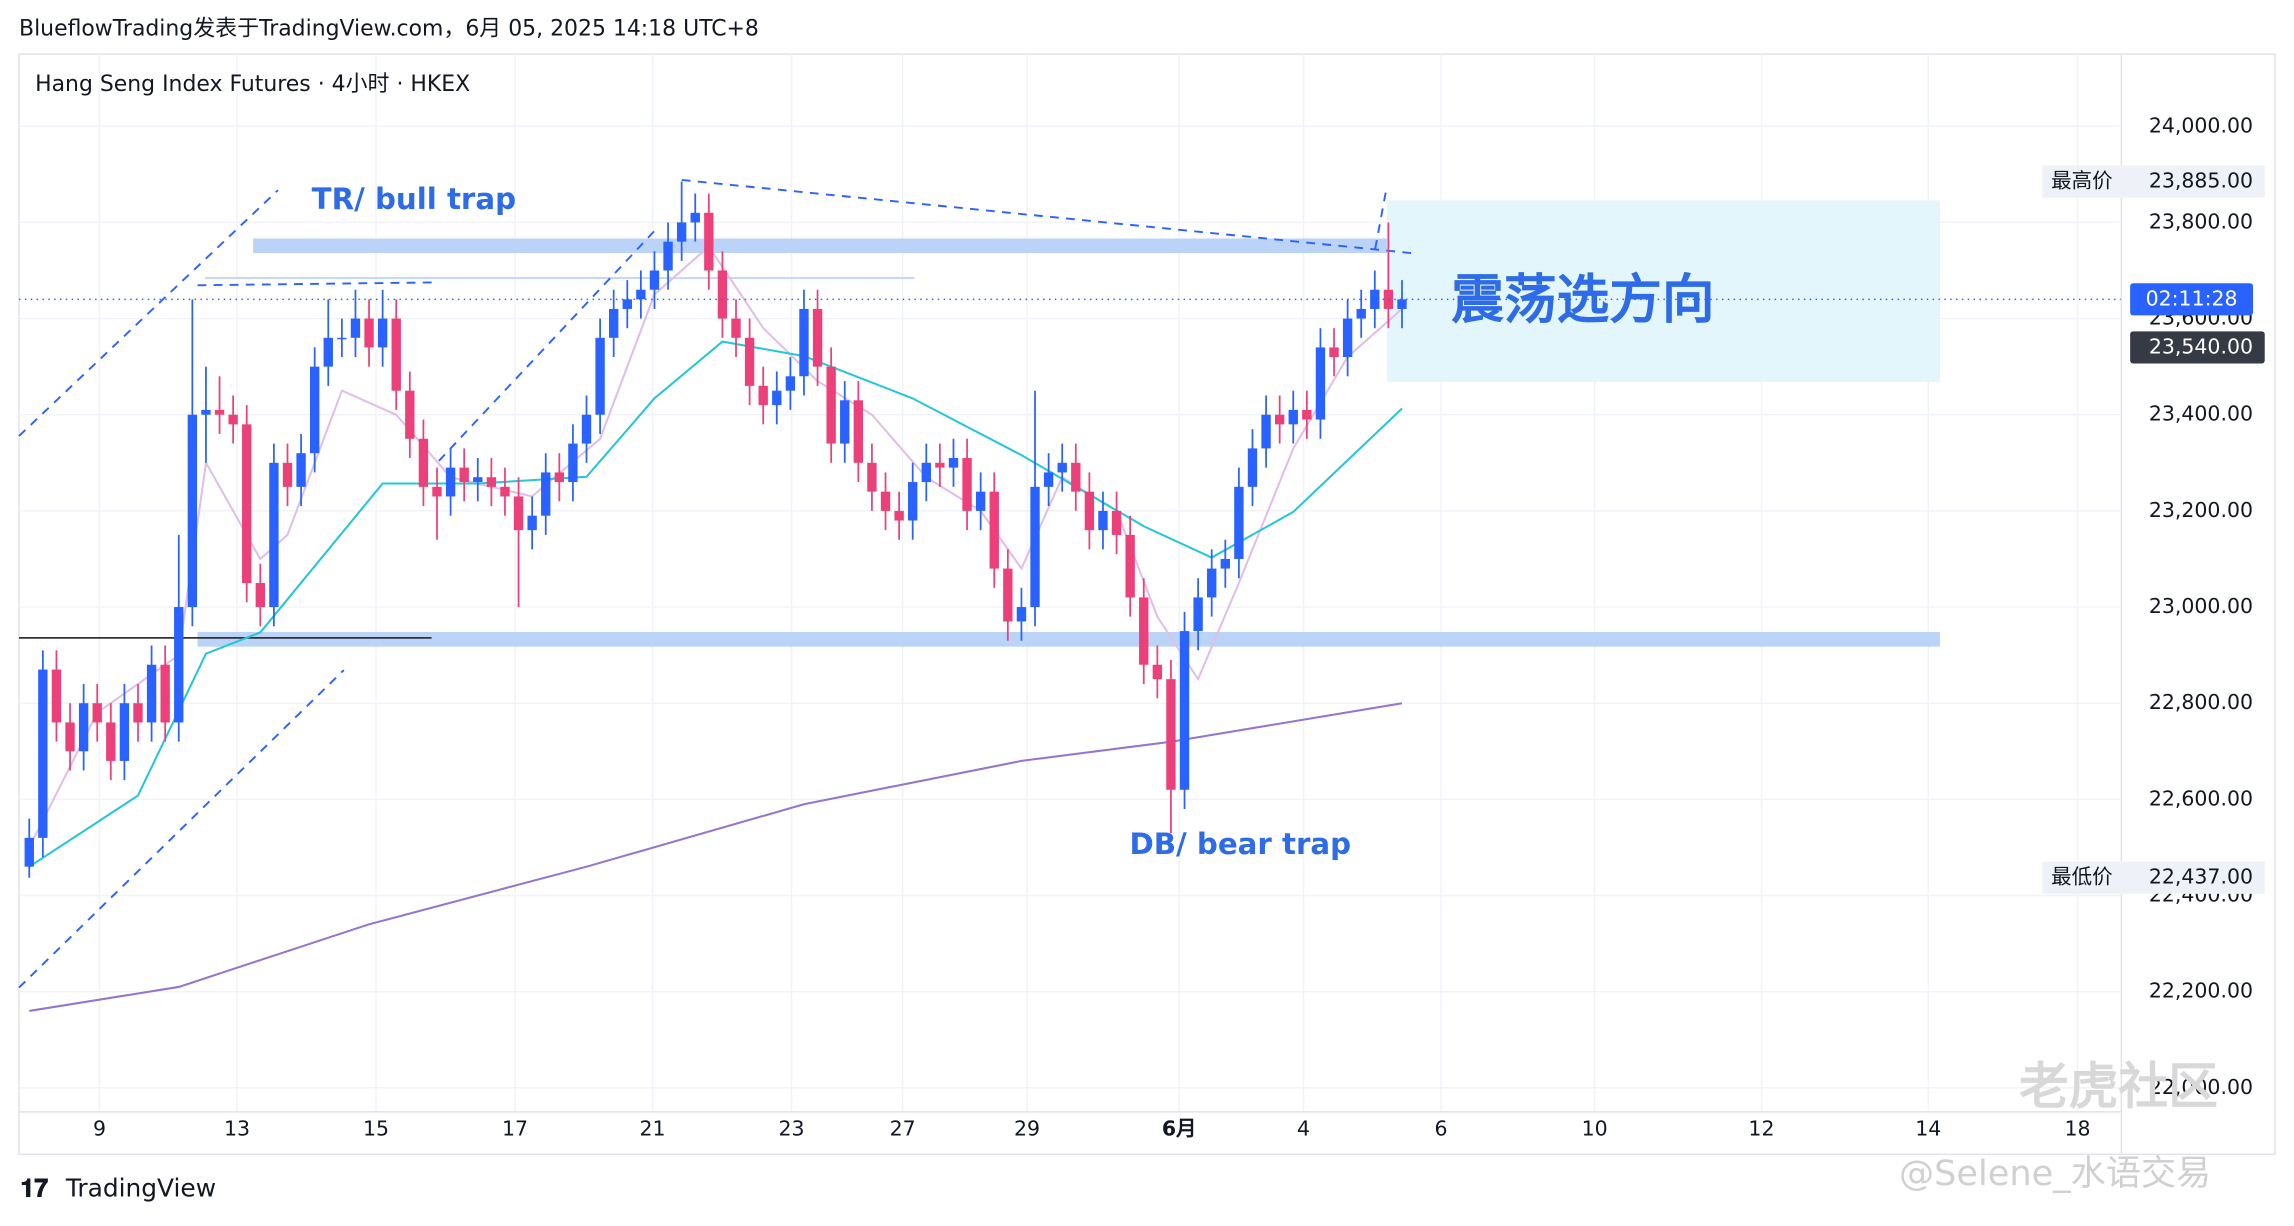 This screenshot has width=2294, height=1226. What do you see at coordinates (99, 1128) in the screenshot?
I see `x-tick-label: 9` at bounding box center [99, 1128].